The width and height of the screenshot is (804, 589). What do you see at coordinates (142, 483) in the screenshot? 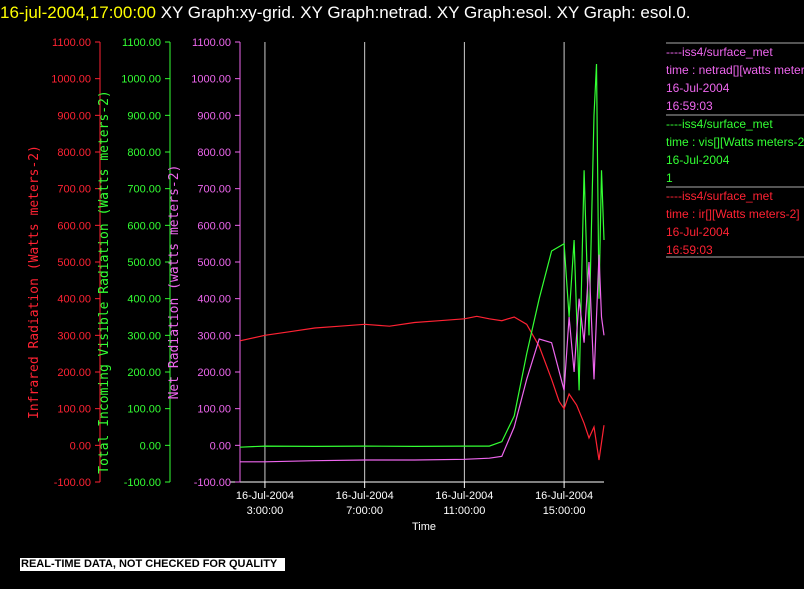
I see `y-tick-label-vis: -100.00` at bounding box center [142, 483].